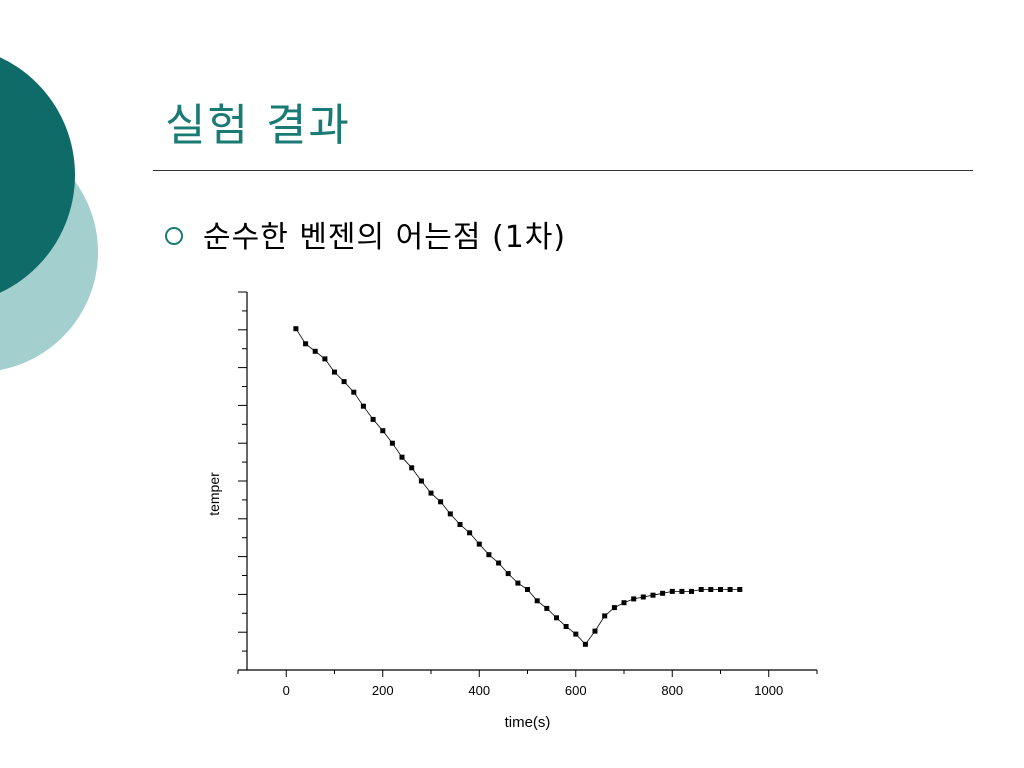 The height and width of the screenshot is (768, 1024). Describe the element at coordinates (768, 690) in the screenshot. I see `x-tick-label: 1000` at that location.